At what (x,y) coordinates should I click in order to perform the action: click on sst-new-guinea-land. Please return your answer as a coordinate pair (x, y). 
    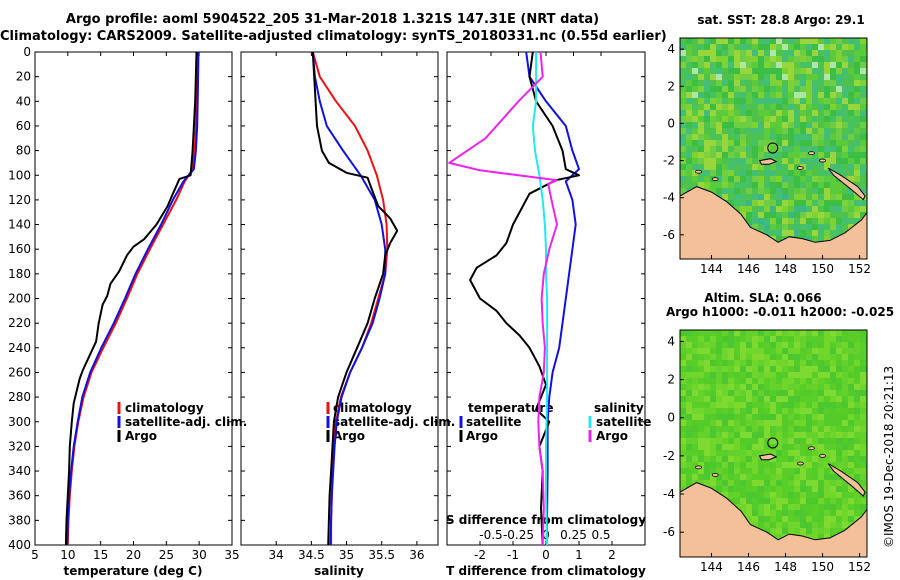
    Looking at the image, I should click on (773, 222).